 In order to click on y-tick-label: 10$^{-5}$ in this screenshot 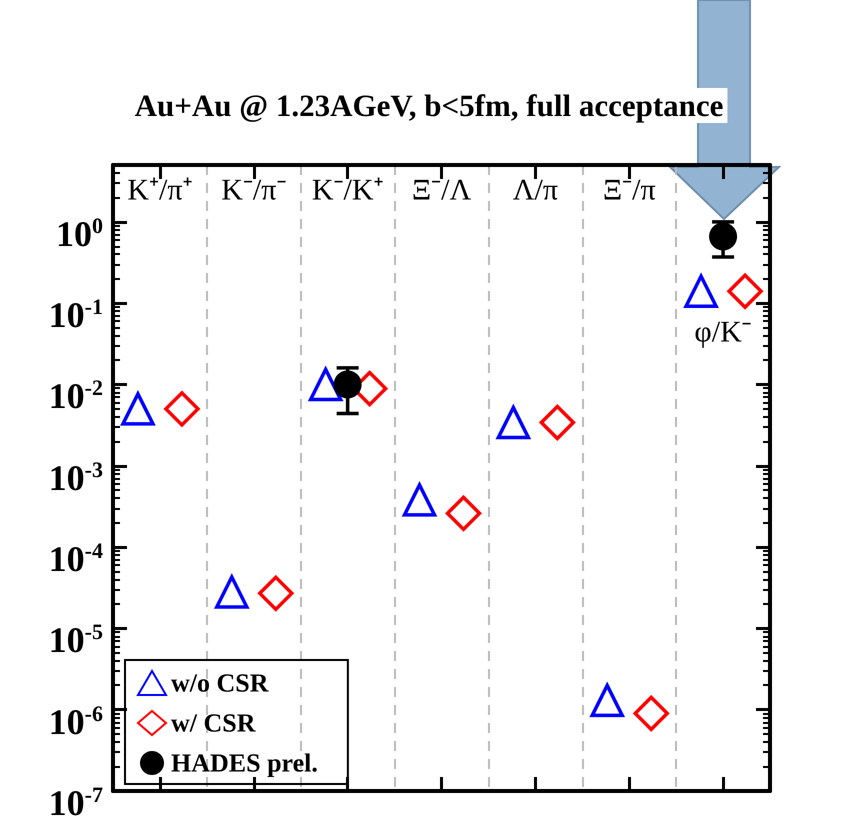, I will do `click(75, 639)`.